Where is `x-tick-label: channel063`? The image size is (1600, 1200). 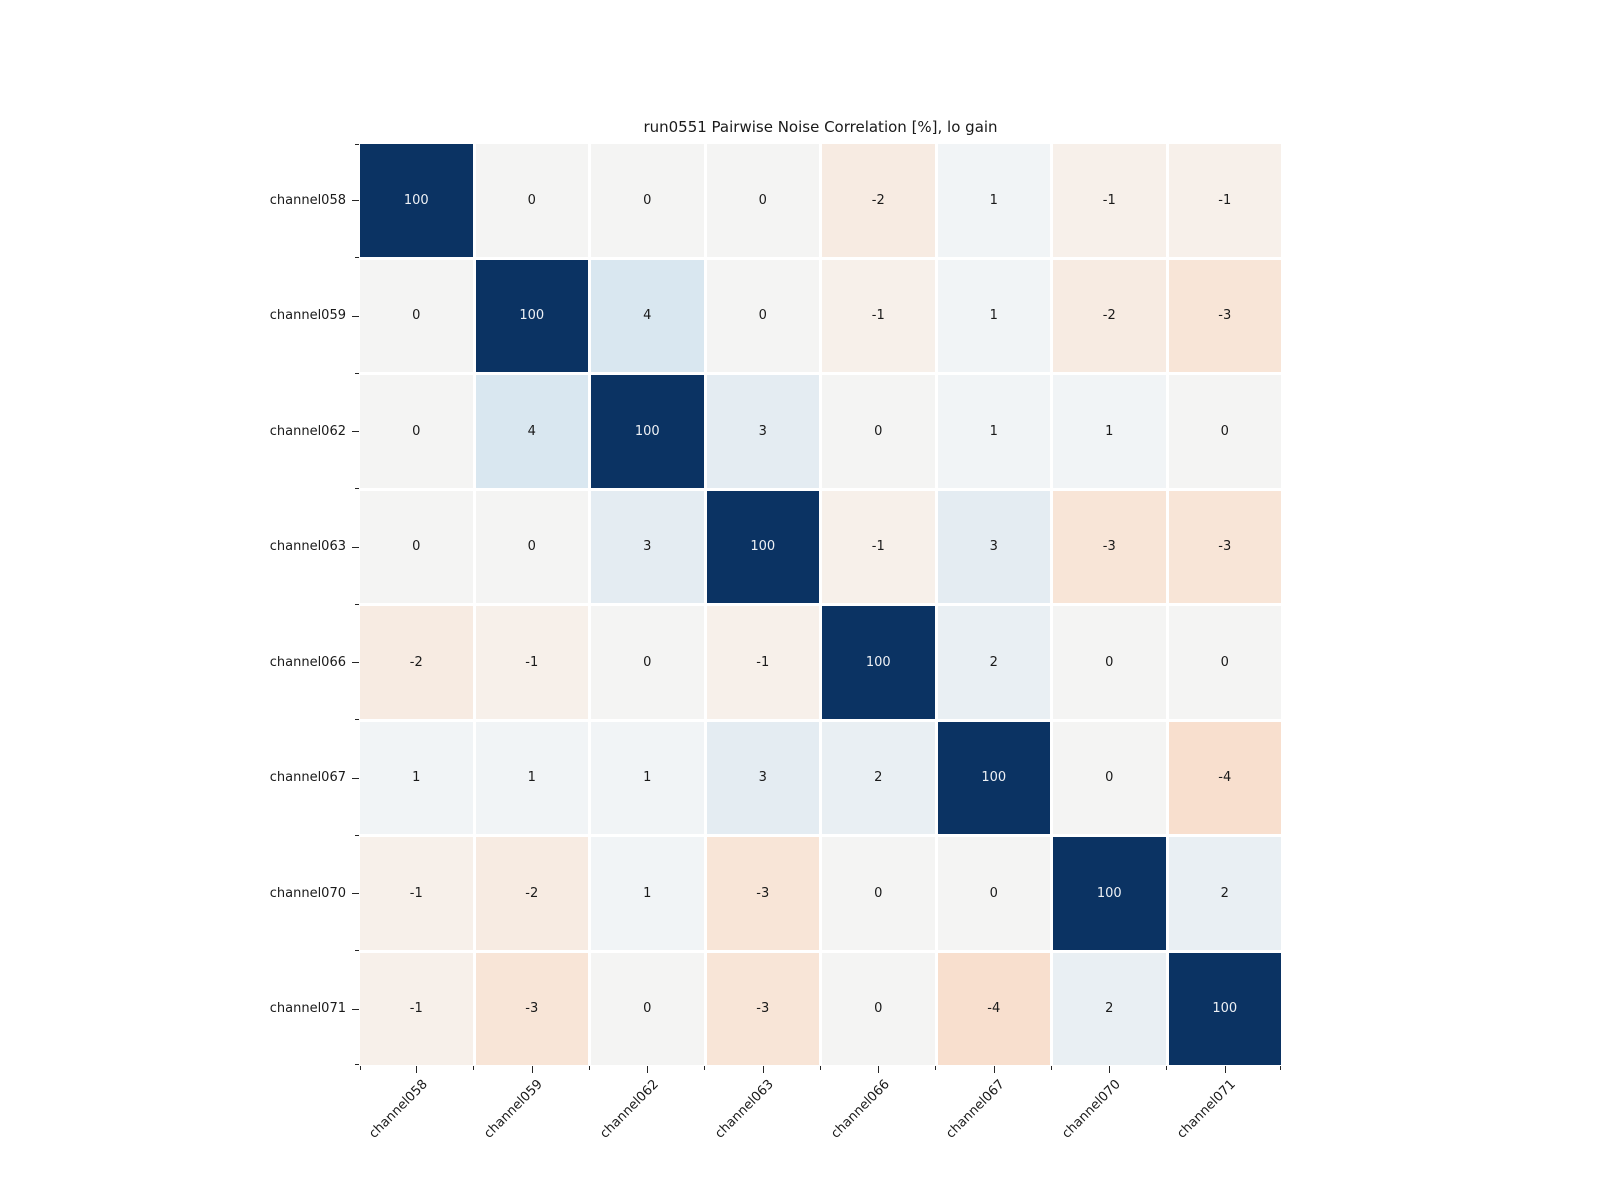
x-tick-label: channel063 is located at coordinates (745, 1109).